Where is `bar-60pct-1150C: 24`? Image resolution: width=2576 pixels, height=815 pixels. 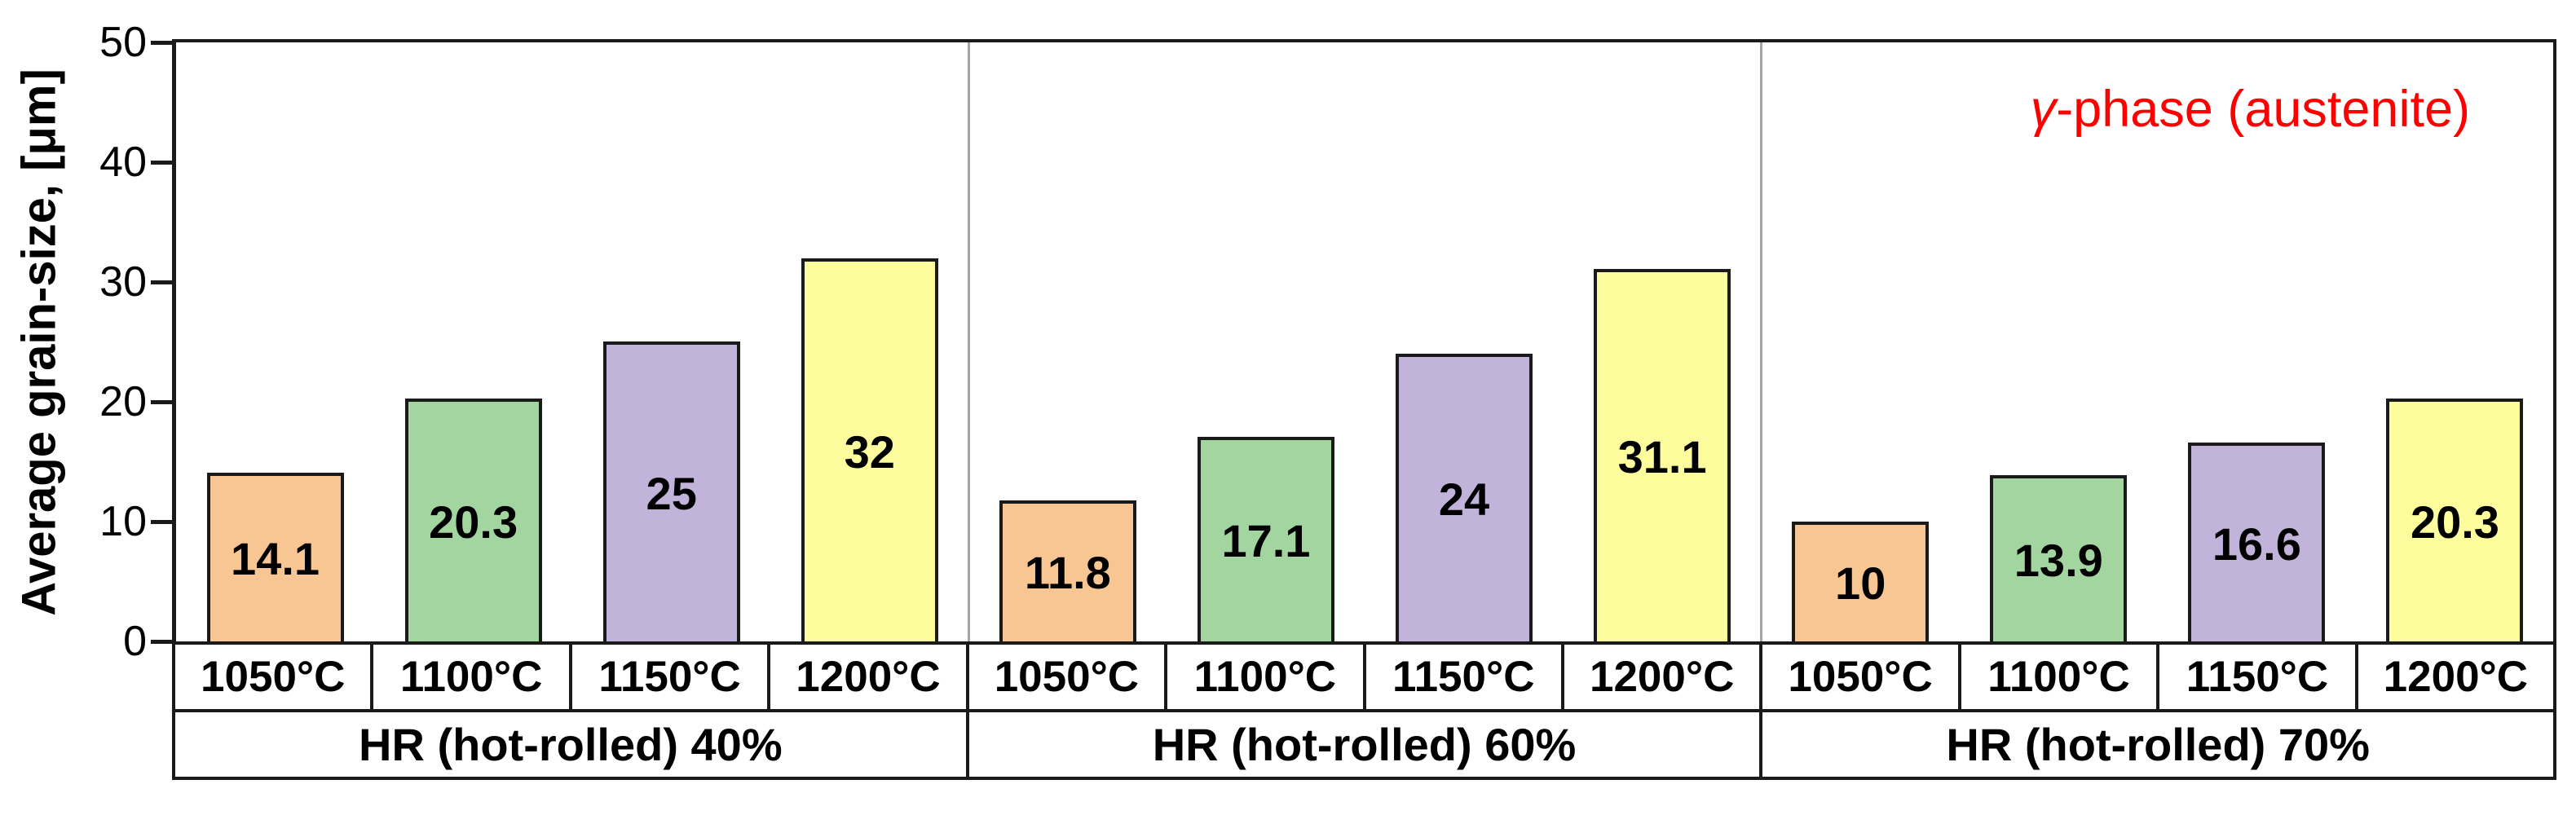
bar-60pct-1150C: 24 is located at coordinates (1464, 497).